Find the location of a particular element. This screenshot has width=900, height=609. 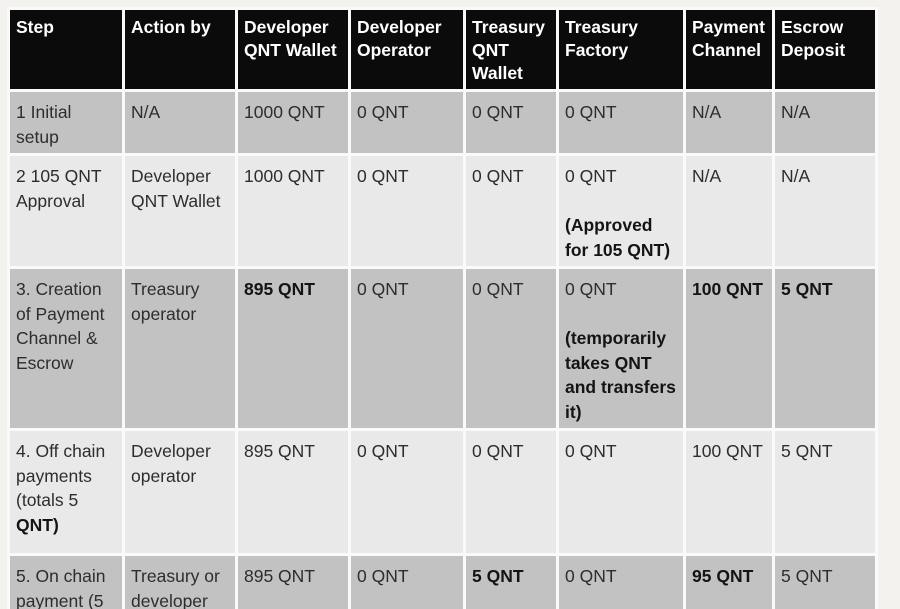

cell-value: 3. Creation of Payment Channel & Escrow is located at coordinates (60, 326).